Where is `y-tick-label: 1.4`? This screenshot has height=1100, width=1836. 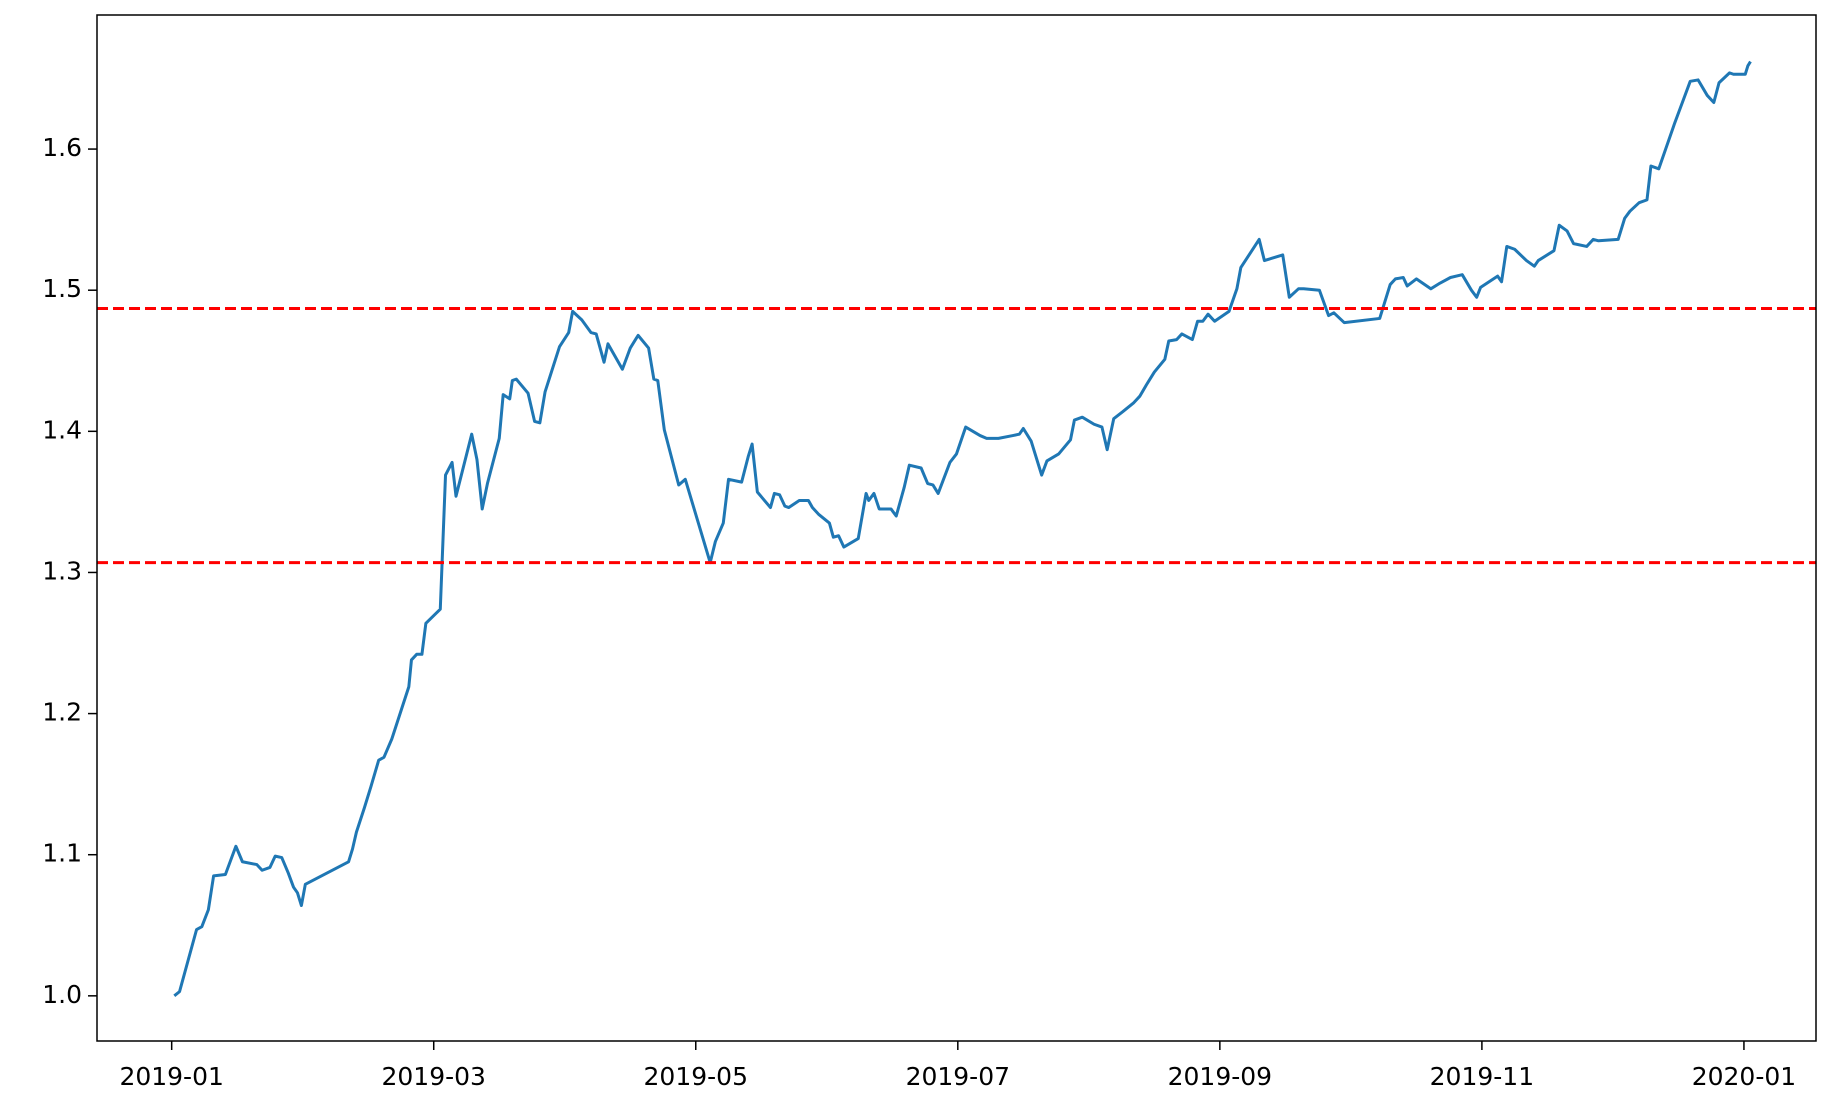
y-tick-label: 1.4 is located at coordinates (62, 429).